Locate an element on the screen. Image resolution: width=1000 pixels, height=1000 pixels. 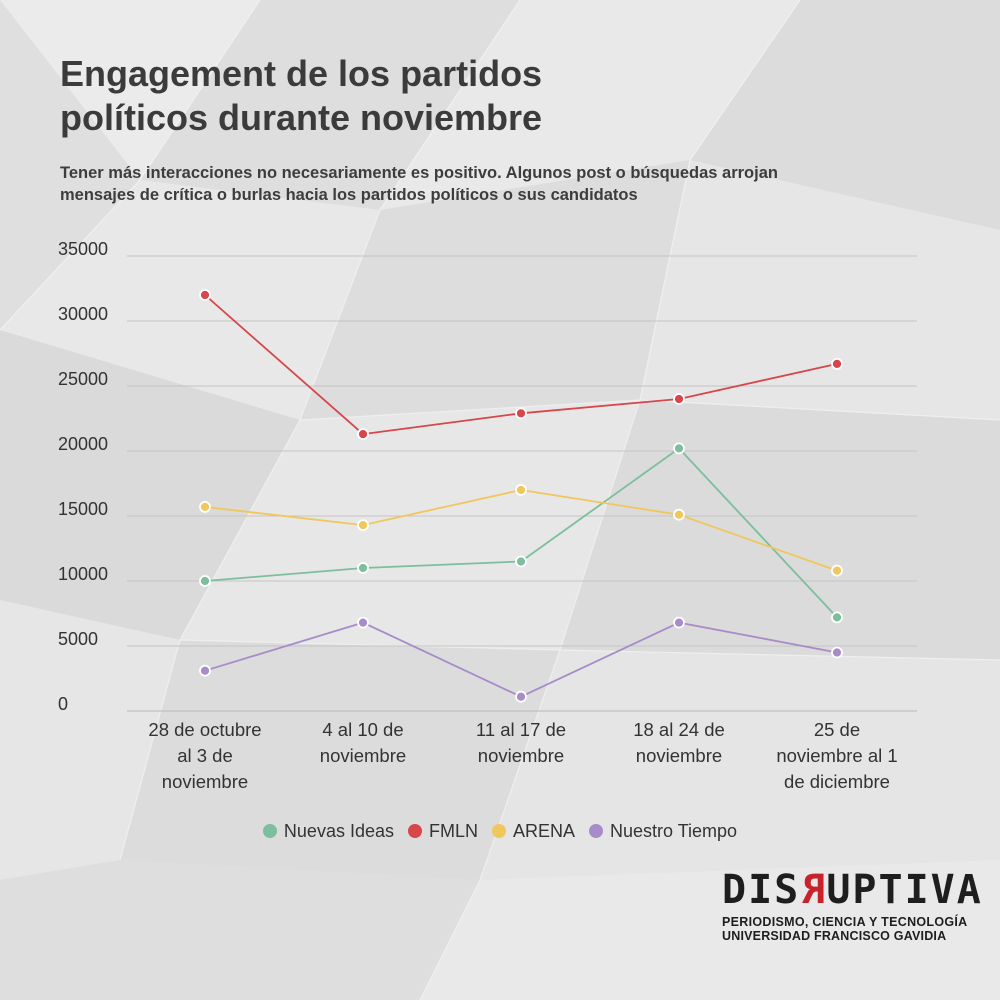
chart-legend: Nuevas Ideas FMLN ARENA Nuestro Tiempo is located at coordinates (500, 831).